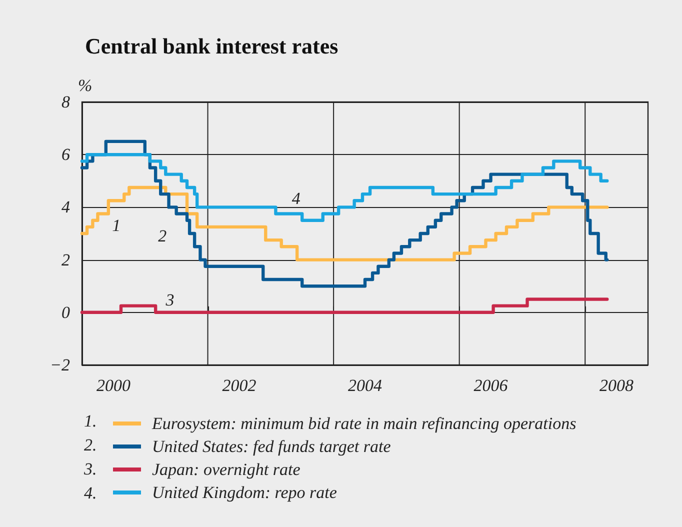 This screenshot has height=527, width=682. Describe the element at coordinates (116, 226) in the screenshot. I see `annotation: 1` at that location.